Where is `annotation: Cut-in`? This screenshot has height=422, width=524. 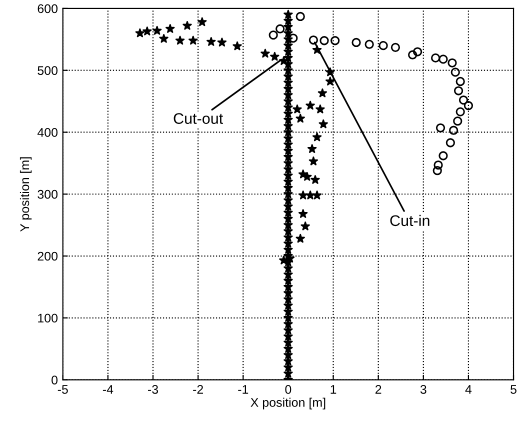
annotation: Cut-in is located at coordinates (410, 220).